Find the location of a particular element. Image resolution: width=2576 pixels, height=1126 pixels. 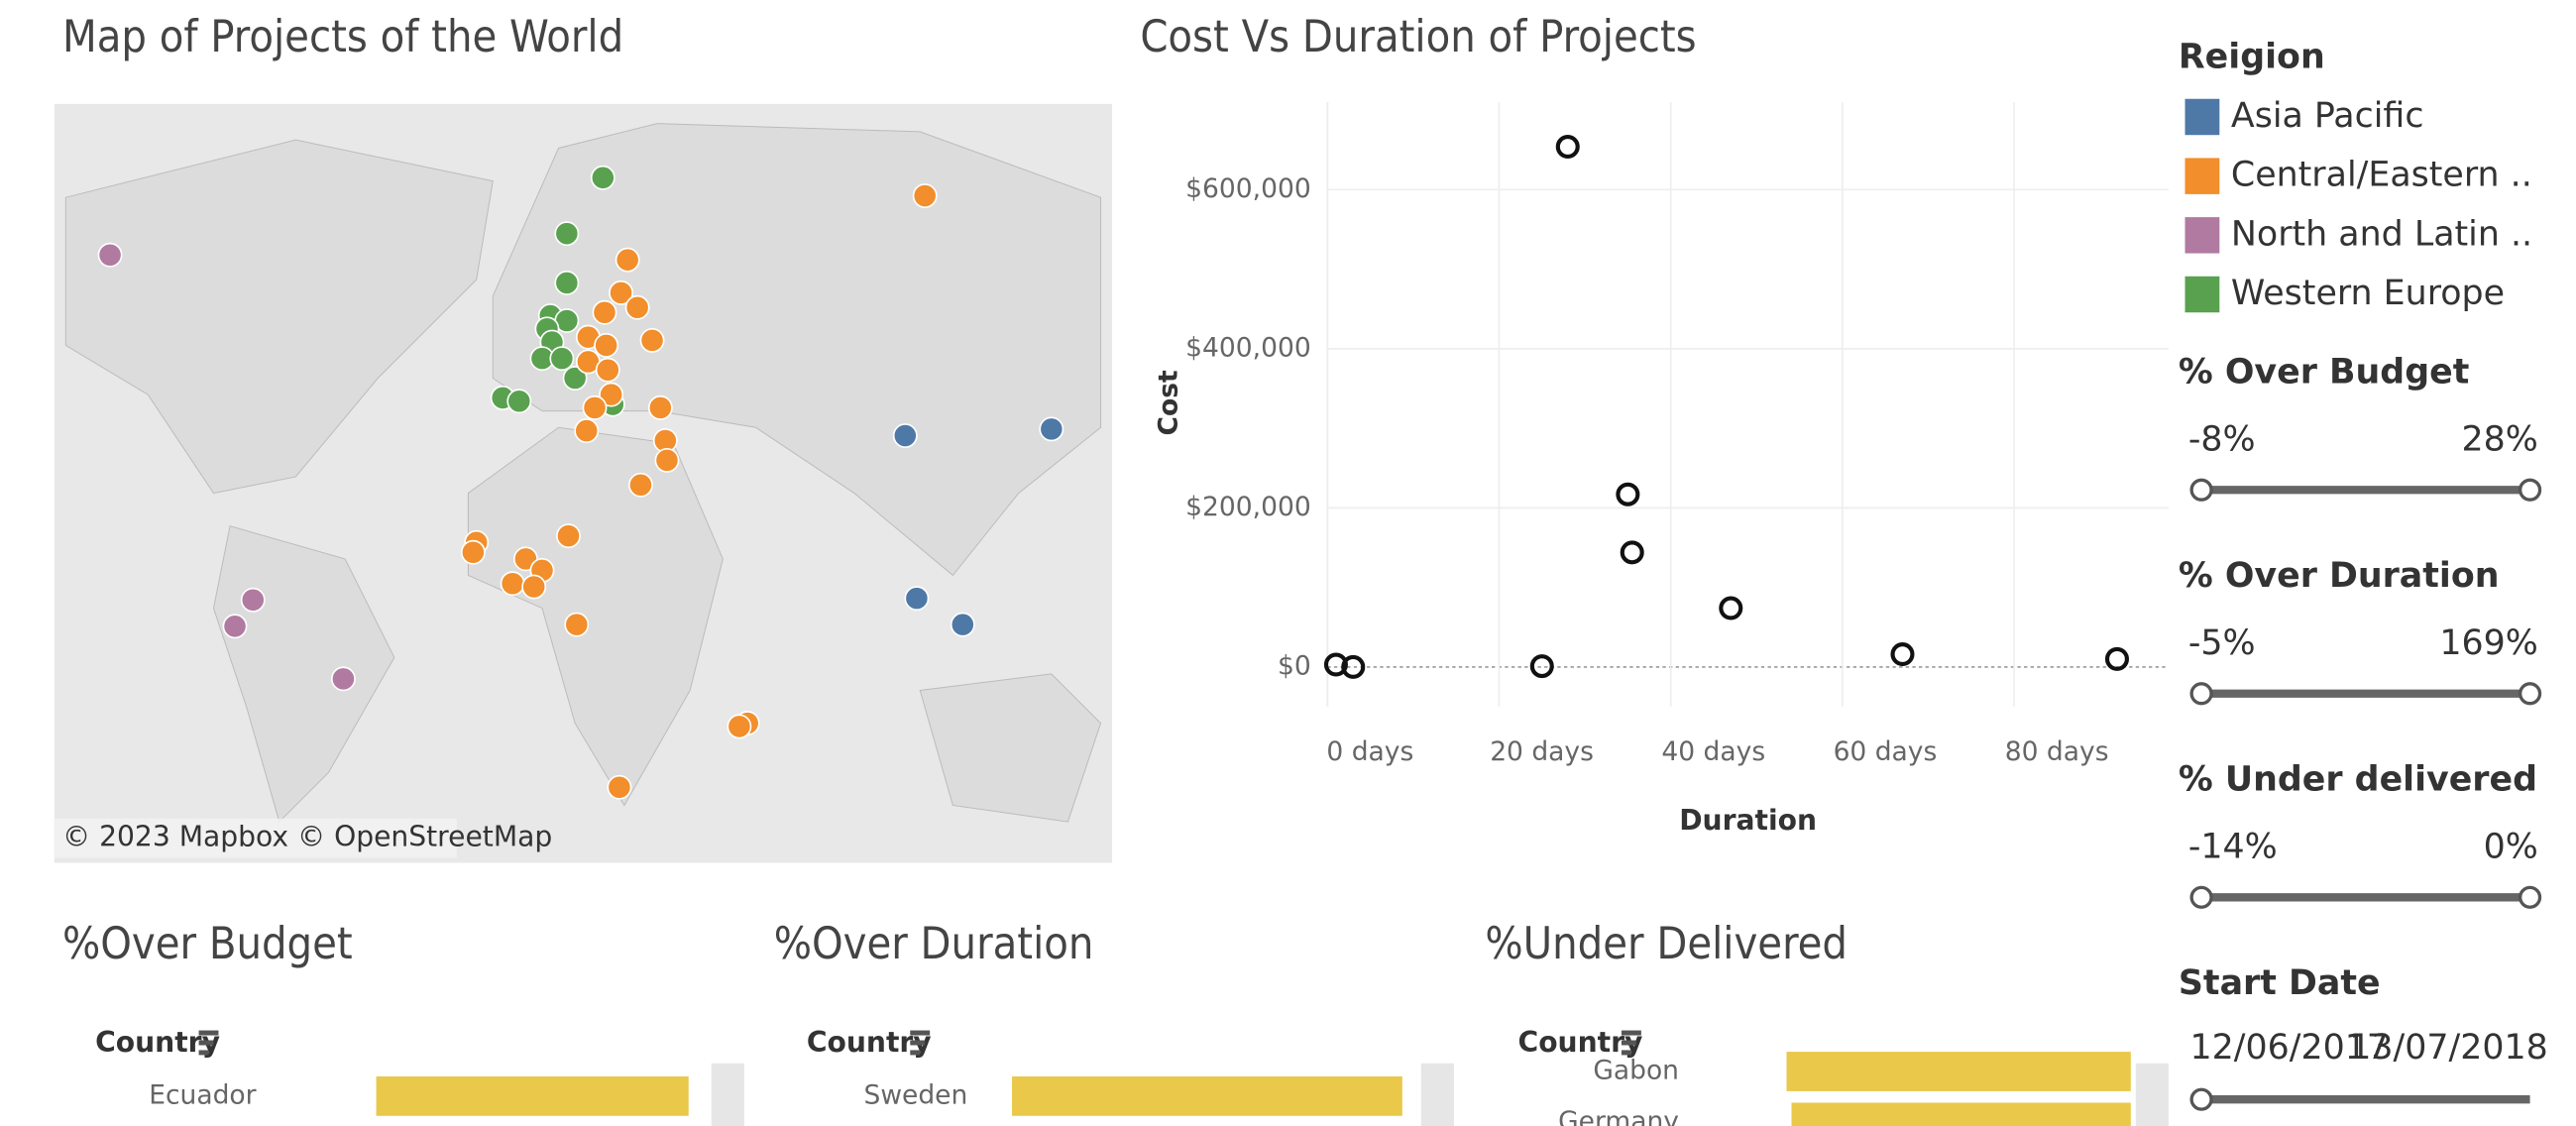

legend-label: Western Europe is located at coordinates (2368, 293).